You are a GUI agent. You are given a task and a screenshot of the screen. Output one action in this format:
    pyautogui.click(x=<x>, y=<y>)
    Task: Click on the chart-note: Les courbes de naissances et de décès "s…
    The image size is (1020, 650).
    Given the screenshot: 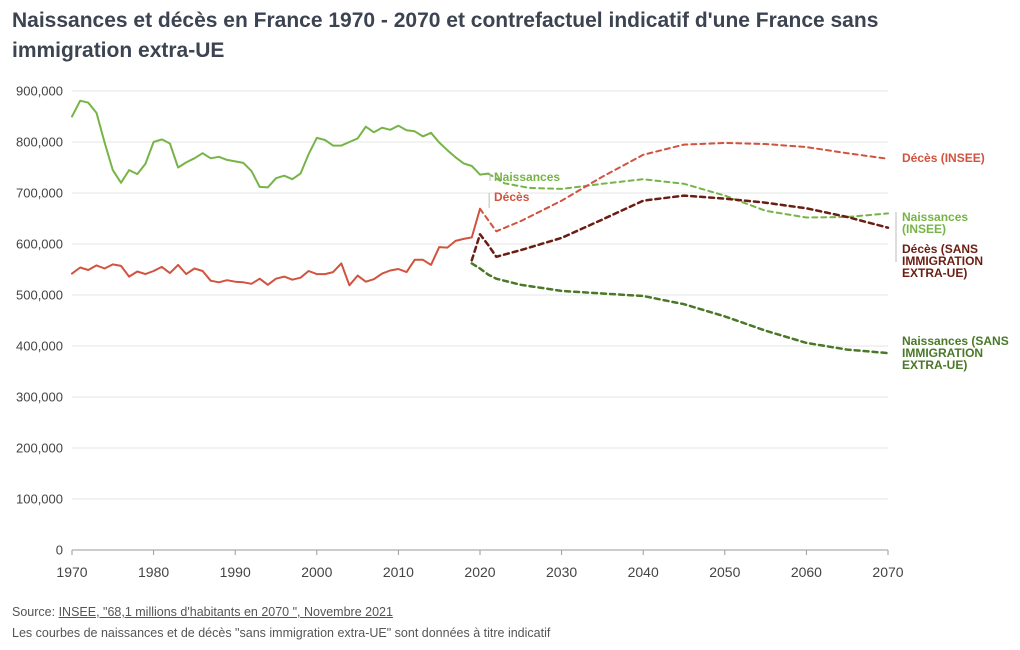 What is the action you would take?
    pyautogui.click(x=281, y=633)
    